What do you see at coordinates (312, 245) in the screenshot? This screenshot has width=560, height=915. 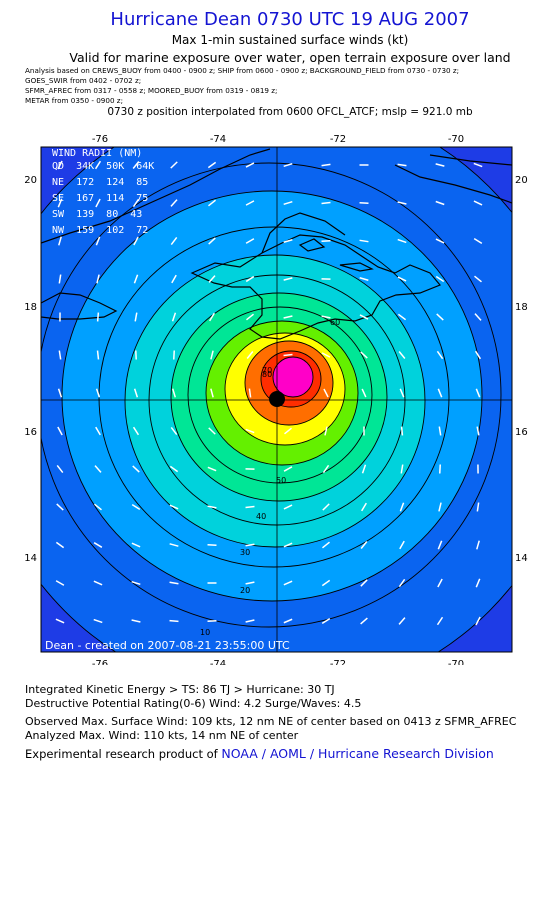 I see `gonave-outline` at bounding box center [312, 245].